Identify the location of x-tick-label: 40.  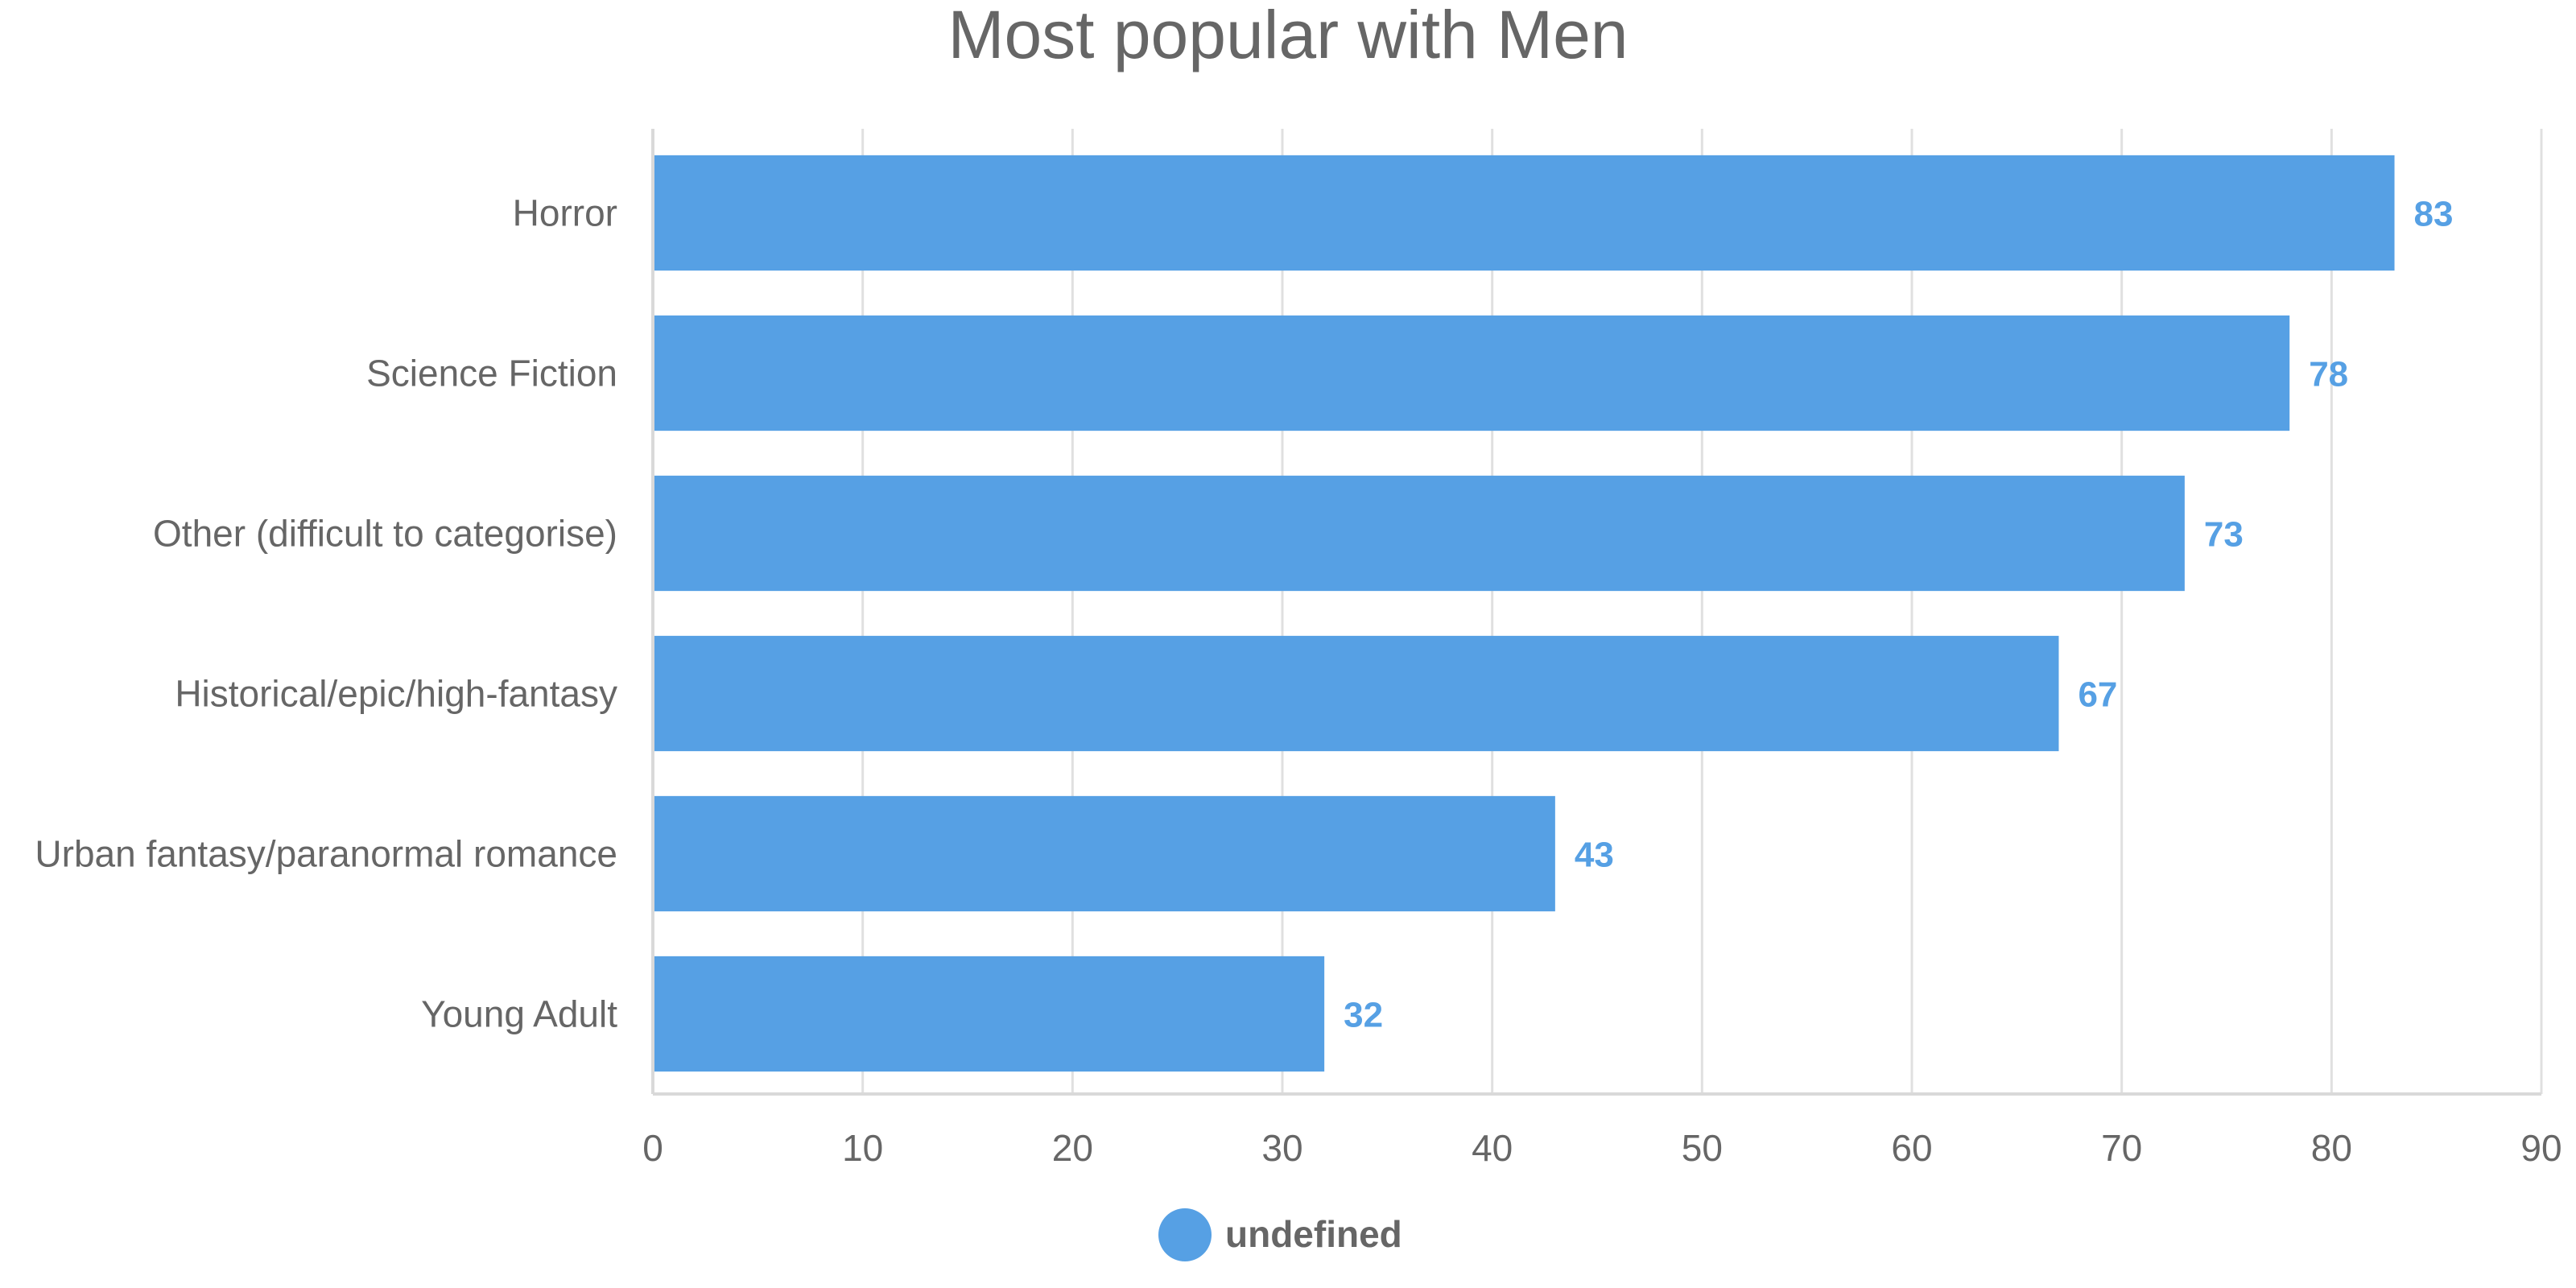
(1492, 1148).